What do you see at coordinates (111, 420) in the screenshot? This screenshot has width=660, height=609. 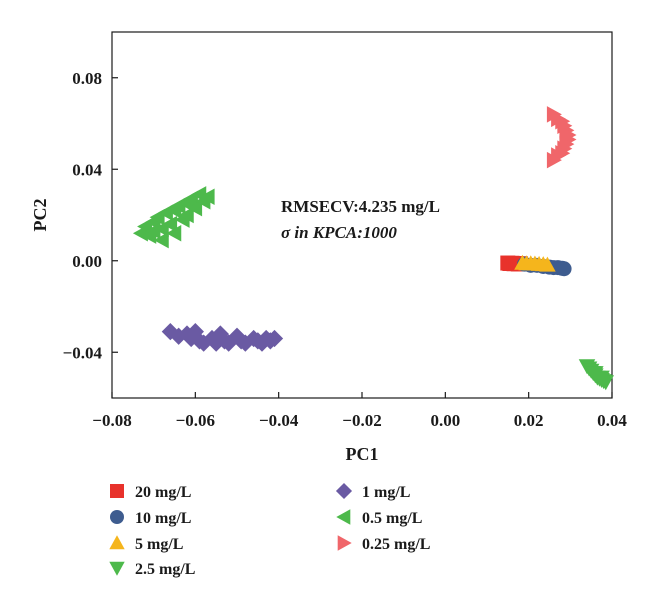 I see `x-tick-label: −0.08` at bounding box center [111, 420].